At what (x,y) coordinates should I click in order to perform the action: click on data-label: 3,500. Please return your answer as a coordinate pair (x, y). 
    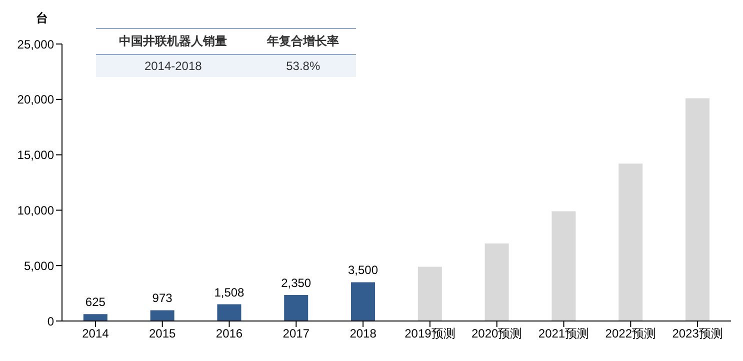
    Looking at the image, I should click on (363, 270).